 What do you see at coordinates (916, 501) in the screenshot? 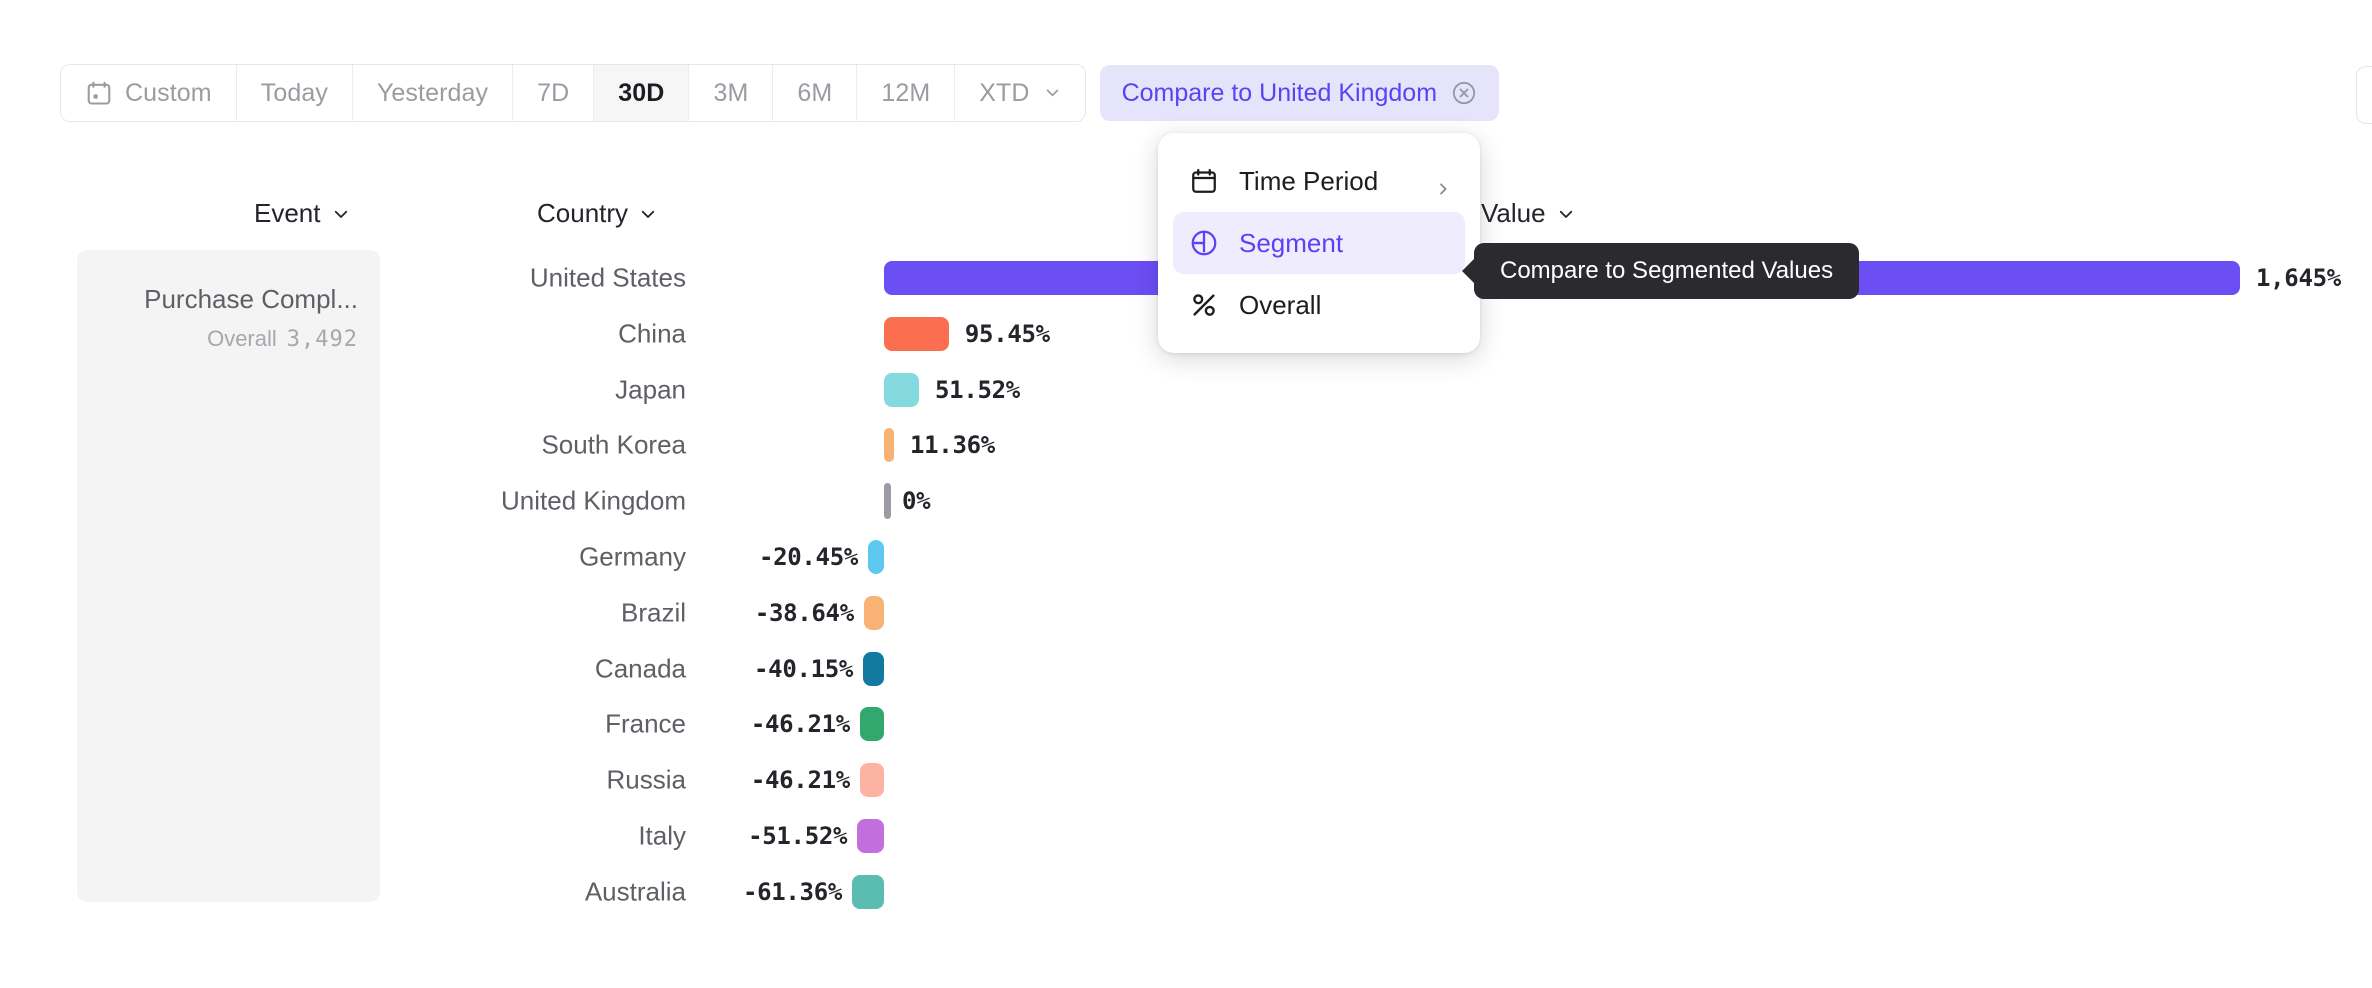
I see `bar-value-label: 0%` at bounding box center [916, 501].